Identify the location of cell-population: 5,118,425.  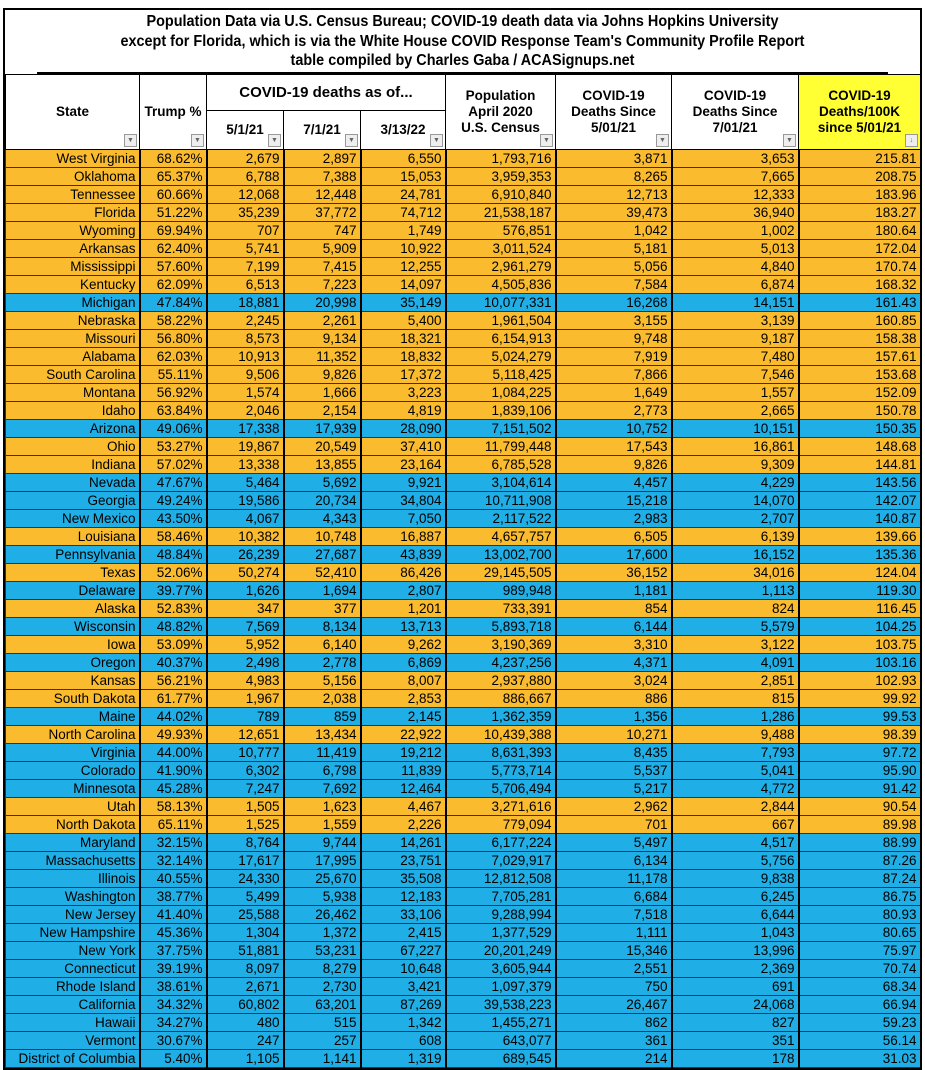
(501, 374).